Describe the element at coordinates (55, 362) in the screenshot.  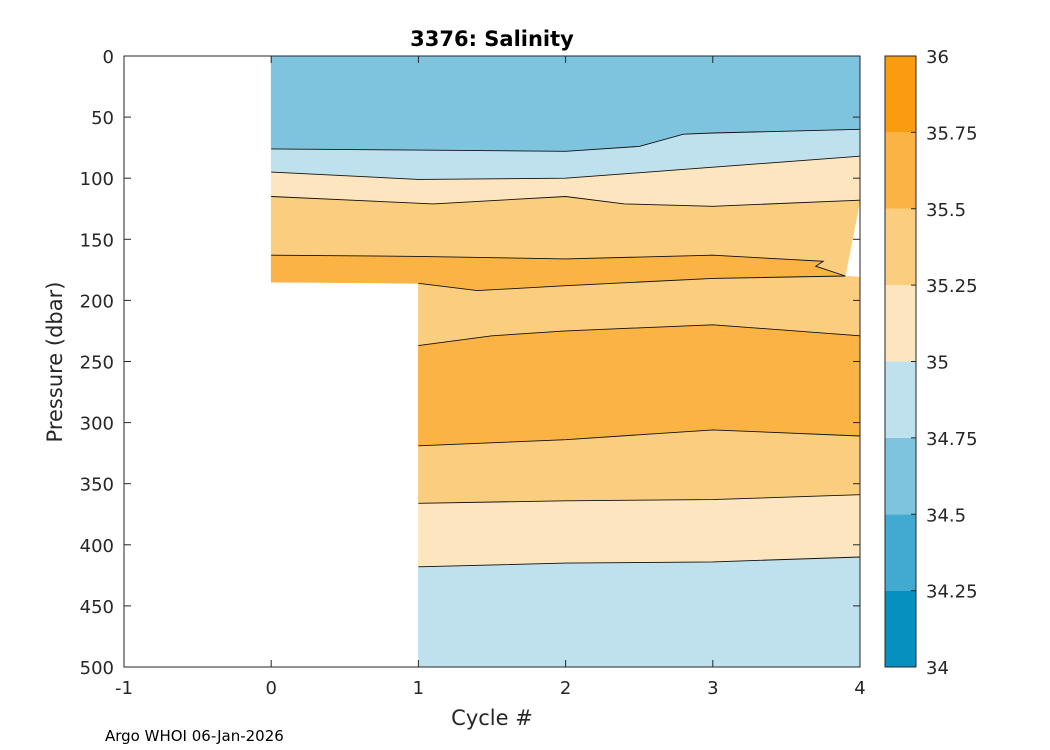
I see `y-axis-label: Pressure (dbar)` at that location.